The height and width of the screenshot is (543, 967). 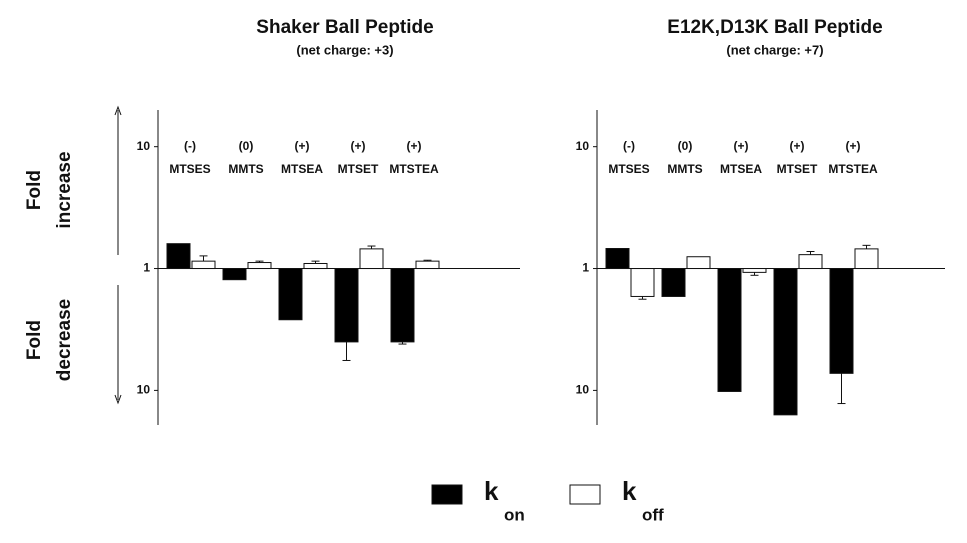 I want to click on legend-subscript: on, so click(x=514, y=514).